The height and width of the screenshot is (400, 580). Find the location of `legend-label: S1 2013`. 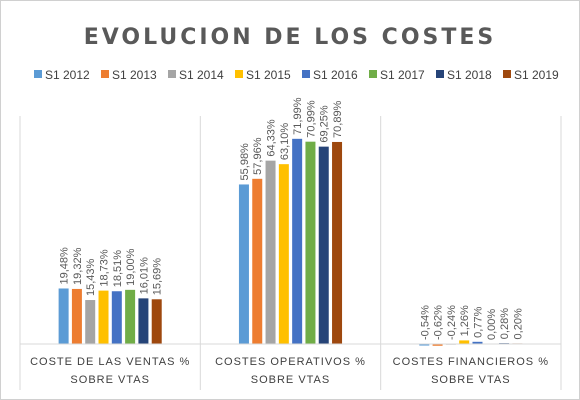

legend-label: S1 2013 is located at coordinates (134, 75).